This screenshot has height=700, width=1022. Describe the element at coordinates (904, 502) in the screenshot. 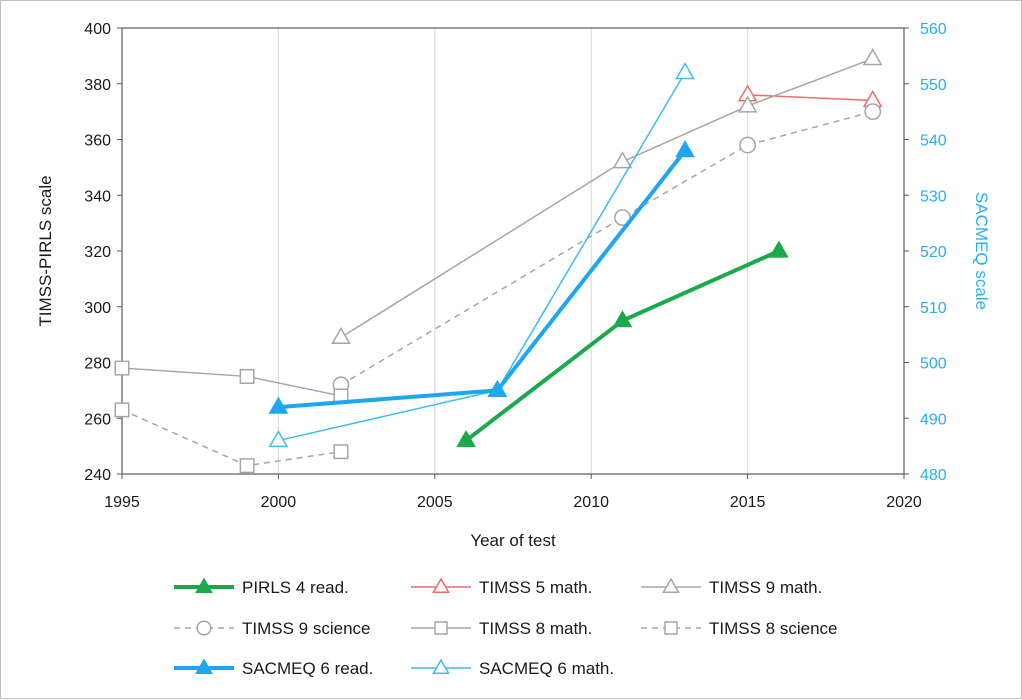

I see `x-tick-label: 2020` at that location.